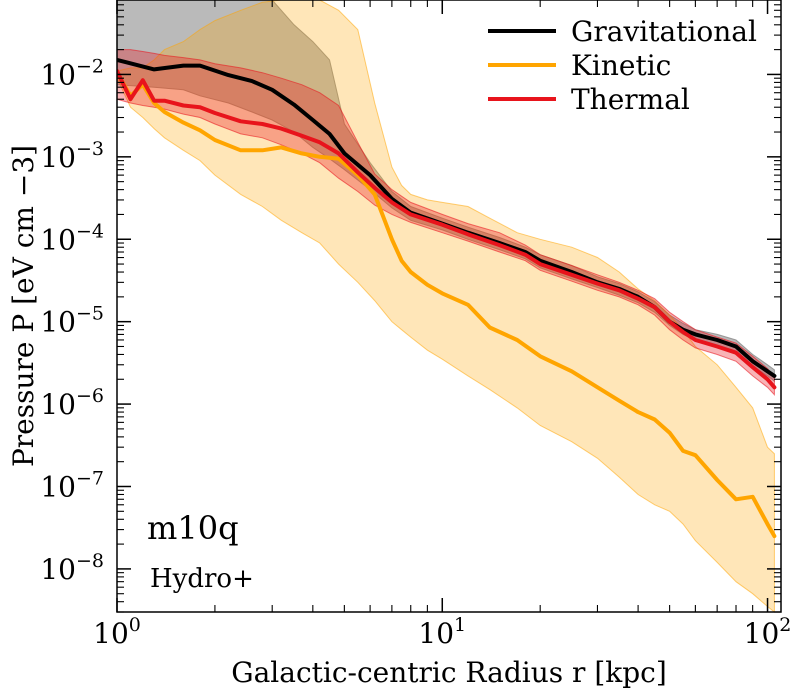  I want to click on y-tick-label: 10⁻³, so click(72, 156).